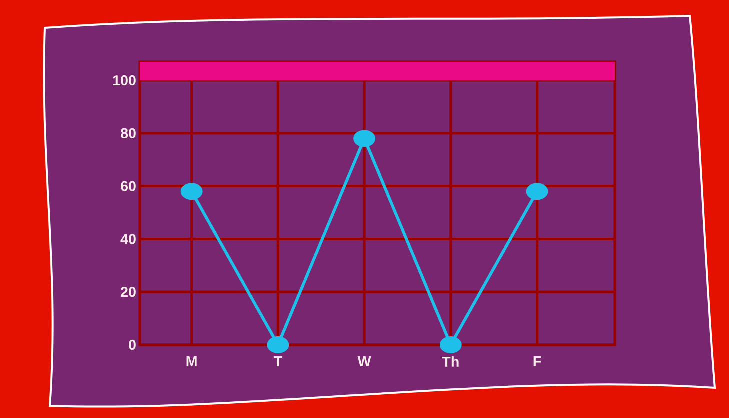 This screenshot has height=418, width=729. Describe the element at coordinates (124, 80) in the screenshot. I see `y-tick-label: 100` at that location.